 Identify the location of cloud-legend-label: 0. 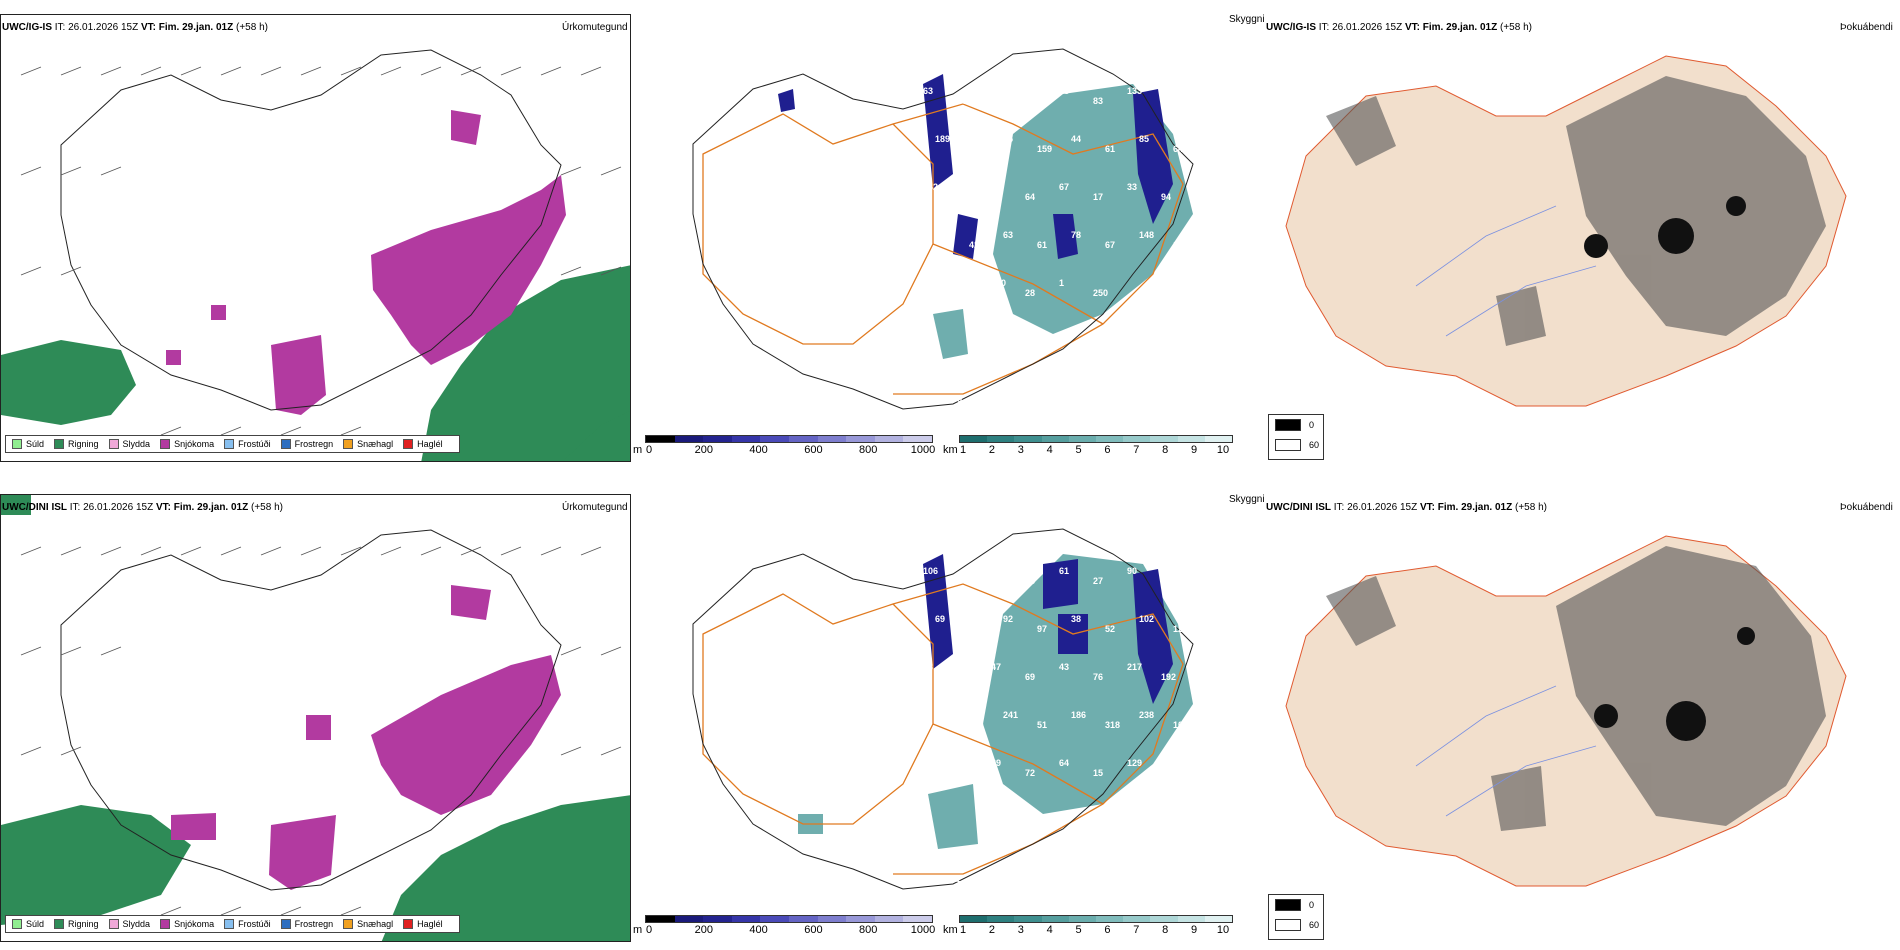
(1312, 905).